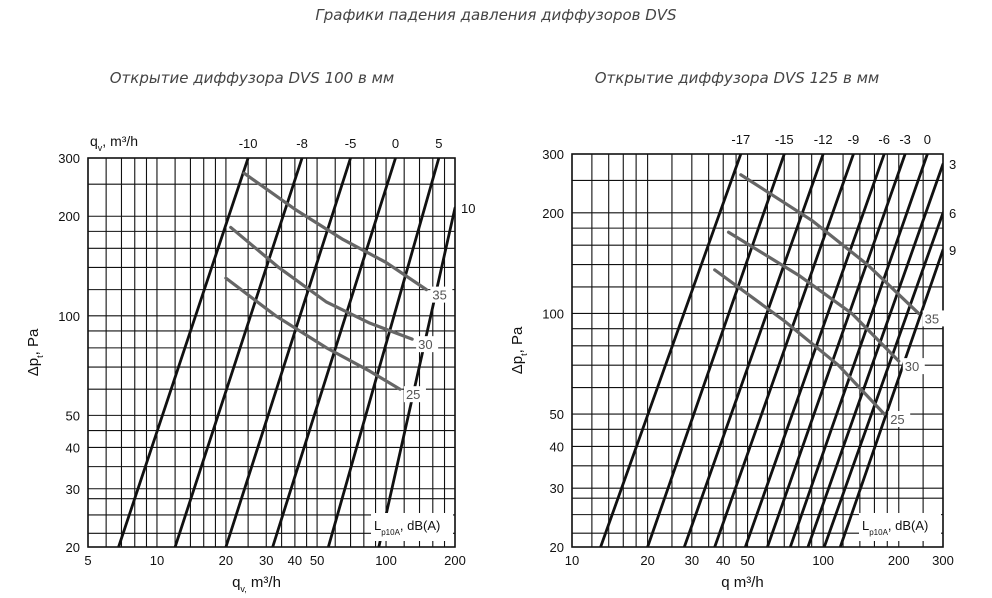 The image size is (992, 598). Describe the element at coordinates (351, 143) in the screenshot. I see `series-label: -5` at that location.